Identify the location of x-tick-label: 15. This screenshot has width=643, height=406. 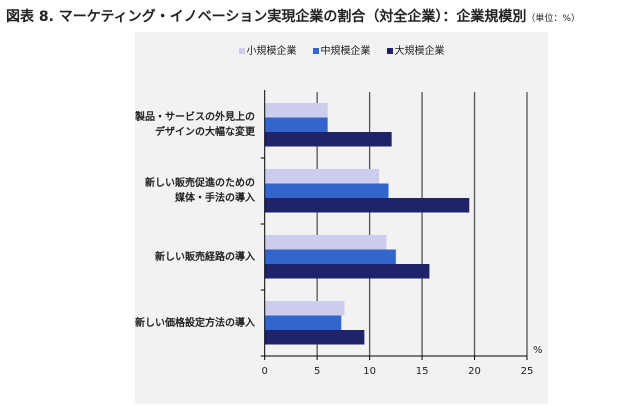
(422, 371).